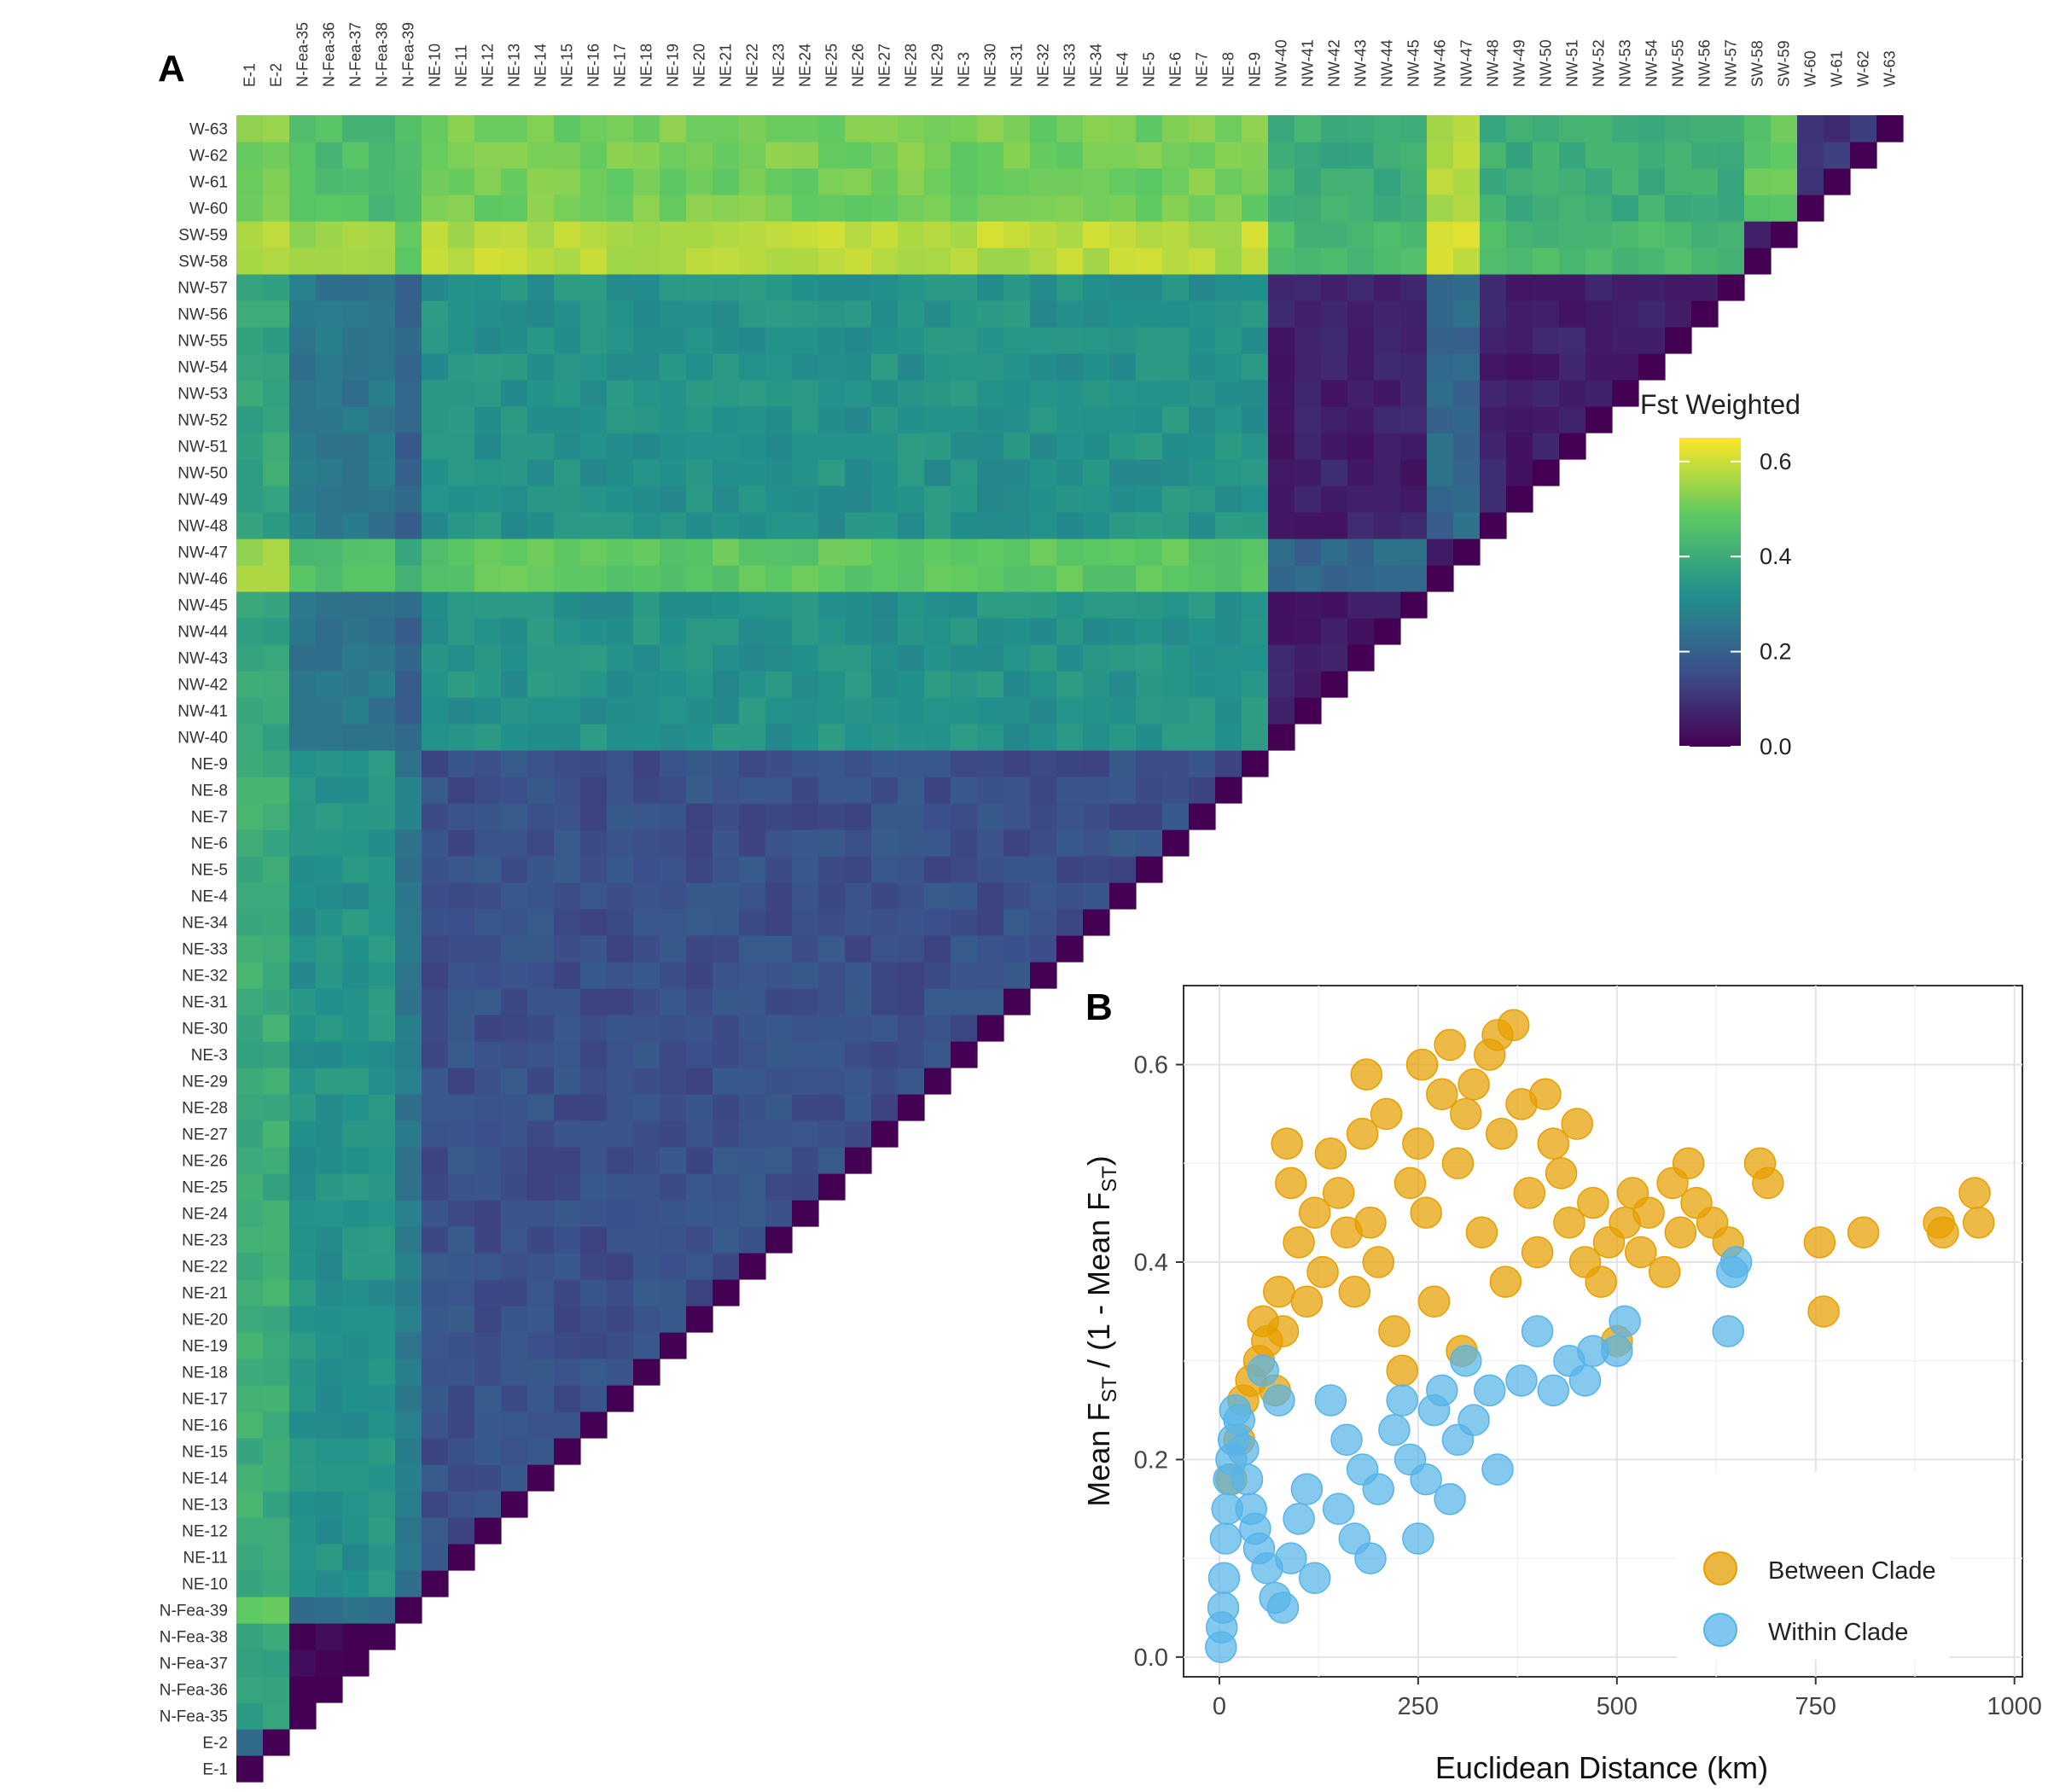  What do you see at coordinates (355, 54) in the screenshot?
I see `heatmap-column-label: N-Fea-37` at bounding box center [355, 54].